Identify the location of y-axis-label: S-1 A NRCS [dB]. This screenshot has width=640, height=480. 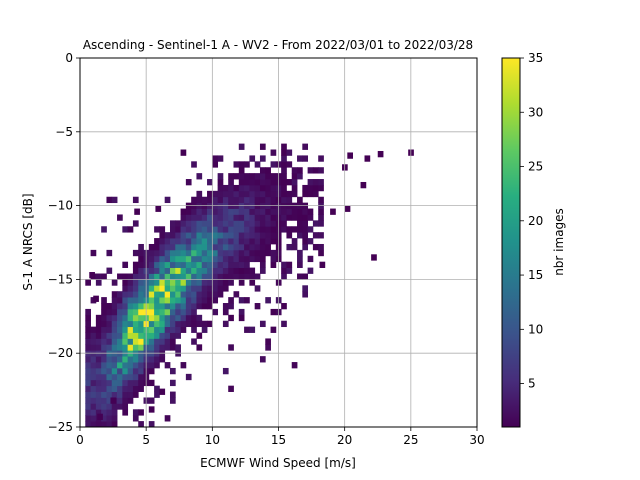
(28, 241).